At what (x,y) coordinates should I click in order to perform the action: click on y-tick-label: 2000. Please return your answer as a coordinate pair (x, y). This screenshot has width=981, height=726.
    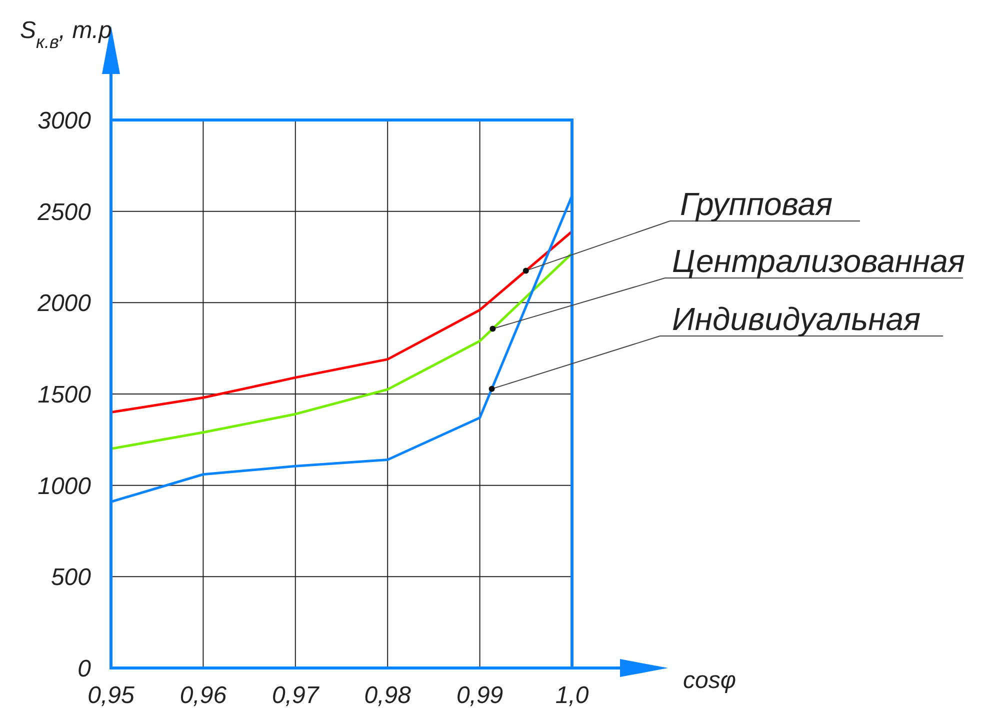
    Looking at the image, I should click on (64, 304).